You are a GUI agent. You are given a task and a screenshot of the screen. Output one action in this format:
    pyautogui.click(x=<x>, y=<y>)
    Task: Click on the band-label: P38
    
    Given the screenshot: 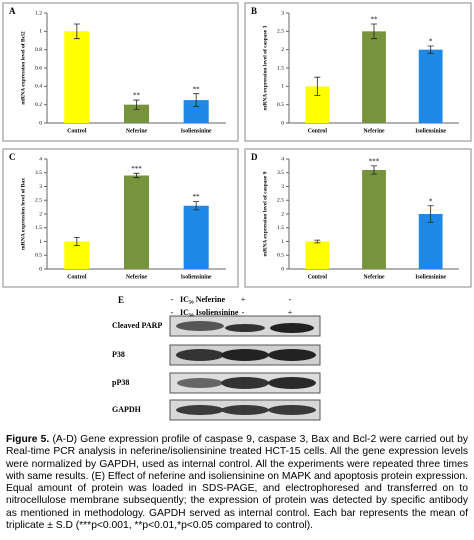 What is the action you would take?
    pyautogui.click(x=118, y=354)
    